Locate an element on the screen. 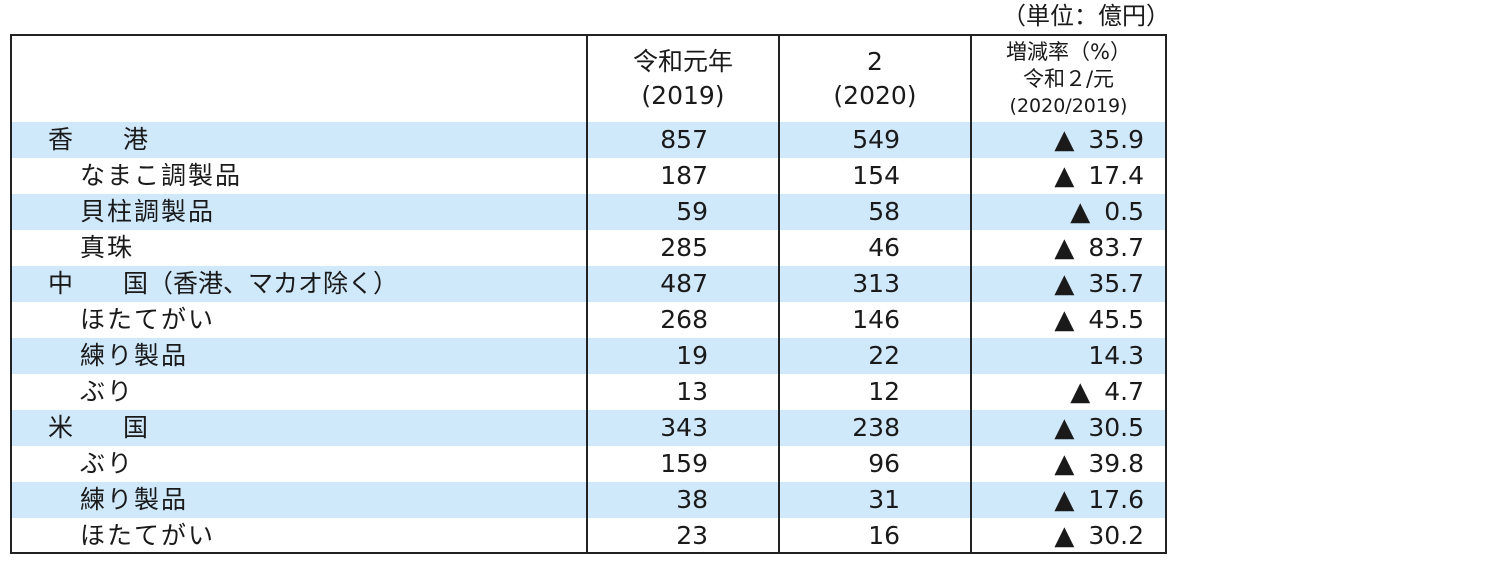 This screenshot has height=564, width=1500. header-item is located at coordinates (299, 79).